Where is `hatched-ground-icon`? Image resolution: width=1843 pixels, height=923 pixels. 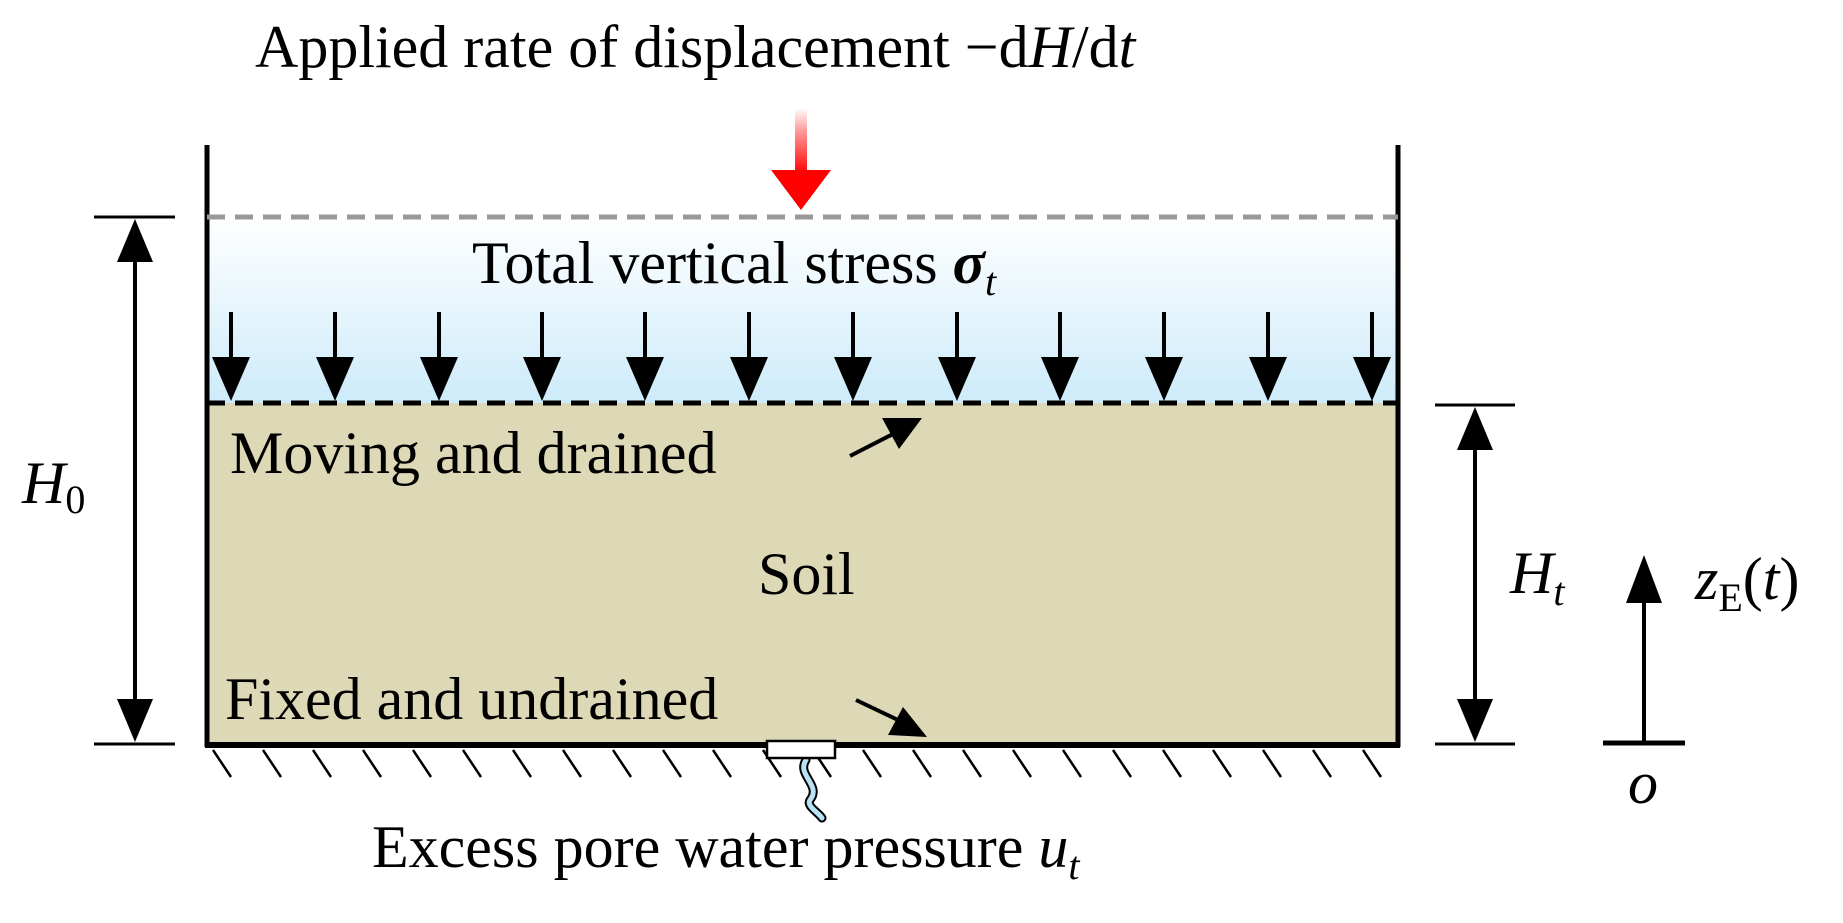 hatched-ground-icon is located at coordinates (797, 763).